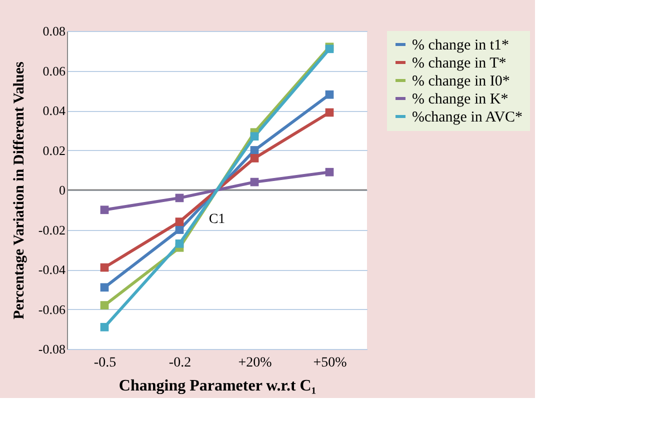 This screenshot has width=658, height=425. What do you see at coordinates (459, 64) in the screenshot?
I see `legend-label: % change in T*` at bounding box center [459, 64].